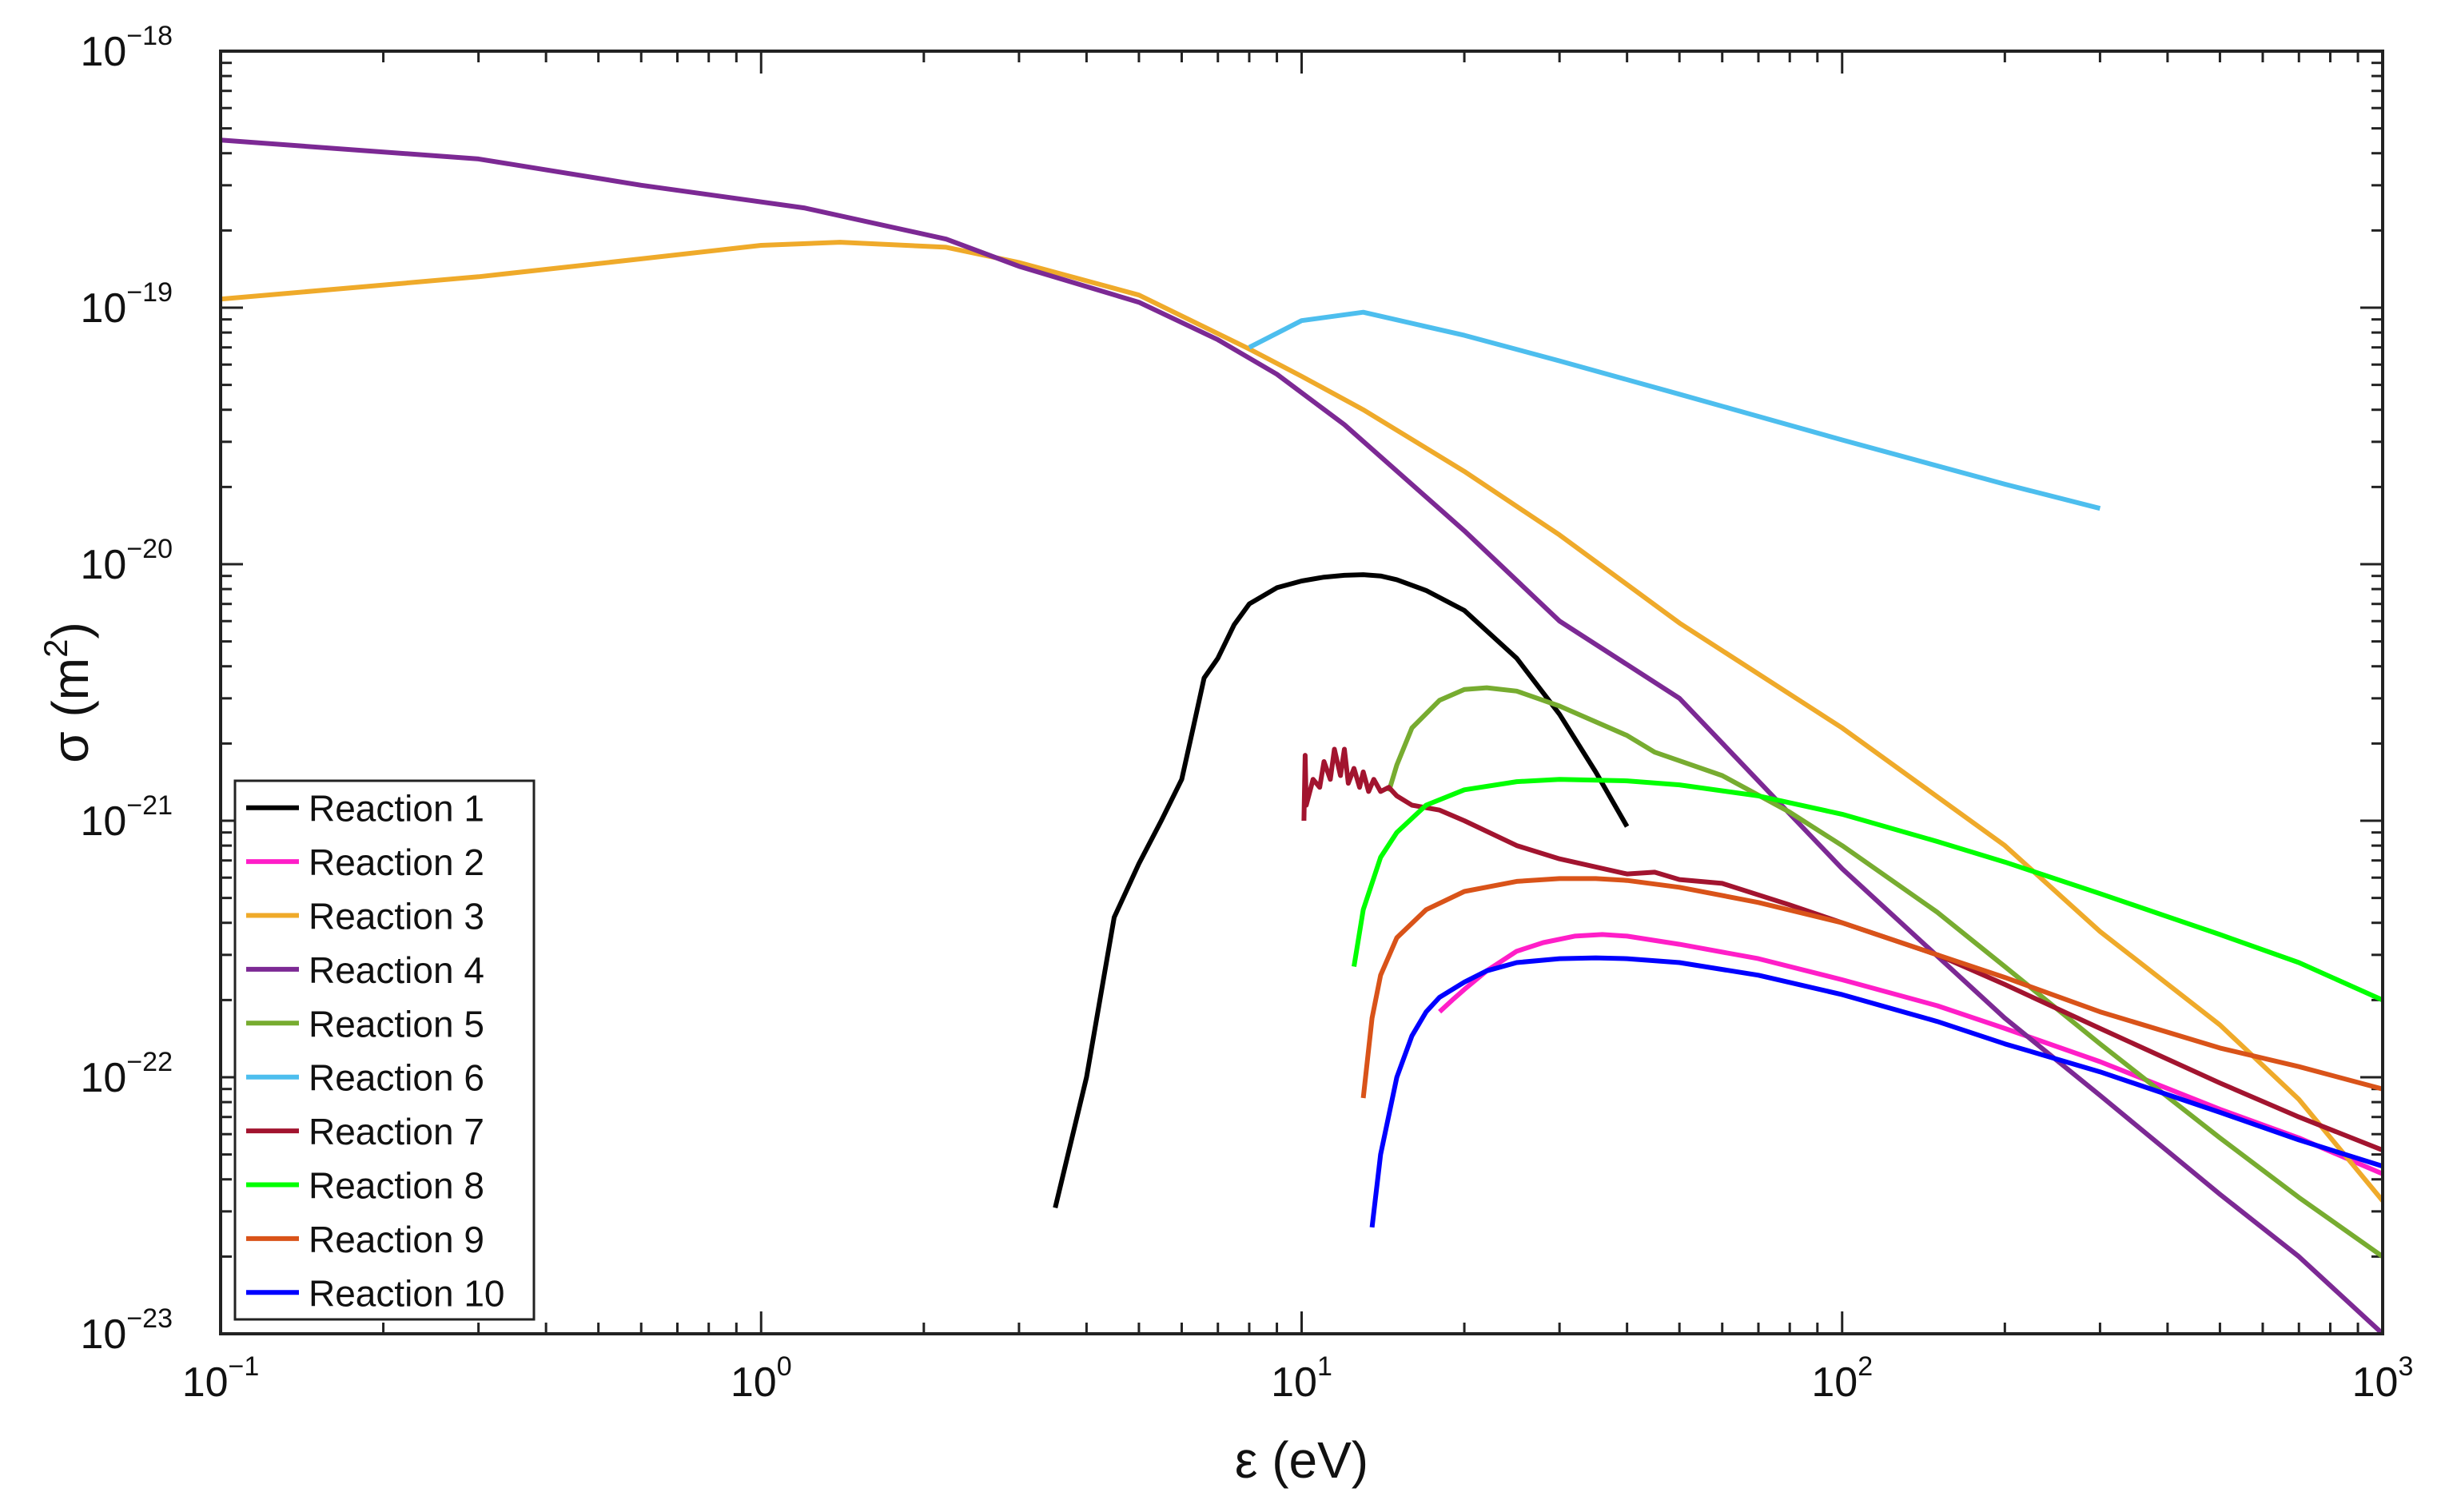  I want to click on legend-label-reaction-8: Reaction 8, so click(397, 1186).